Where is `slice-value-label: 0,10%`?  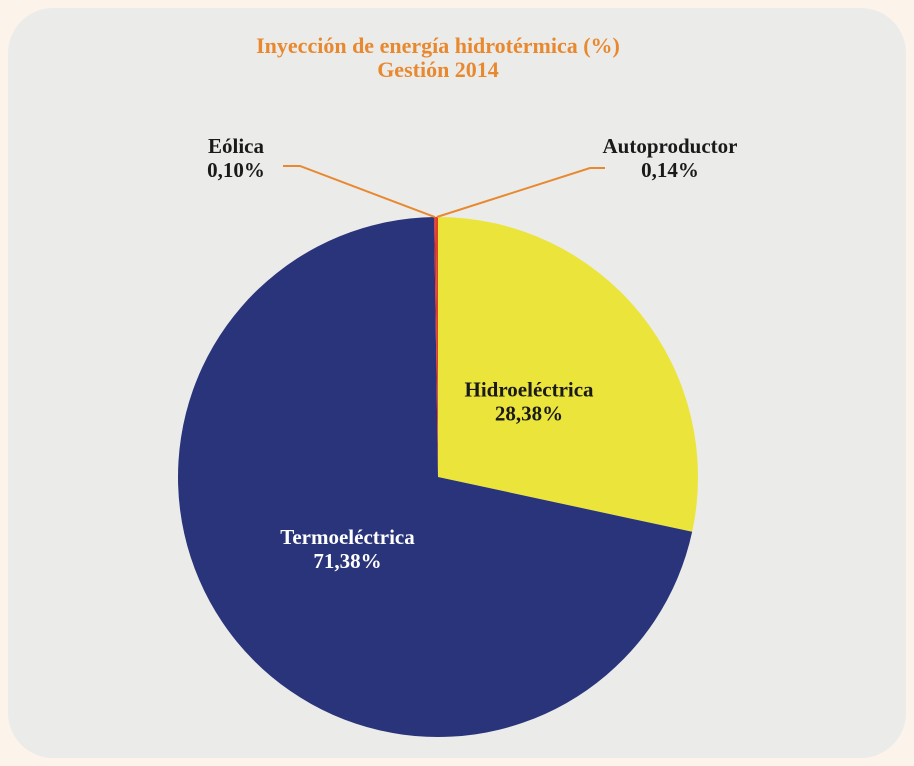
slice-value-label: 0,10% is located at coordinates (236, 170).